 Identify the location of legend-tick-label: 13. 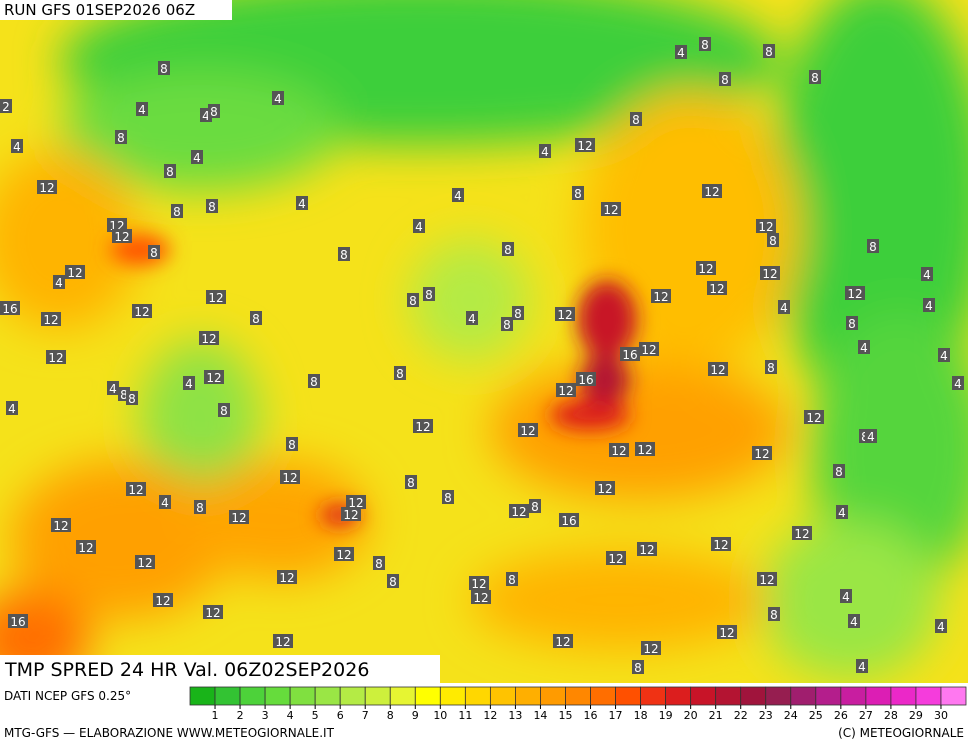
(515, 715).